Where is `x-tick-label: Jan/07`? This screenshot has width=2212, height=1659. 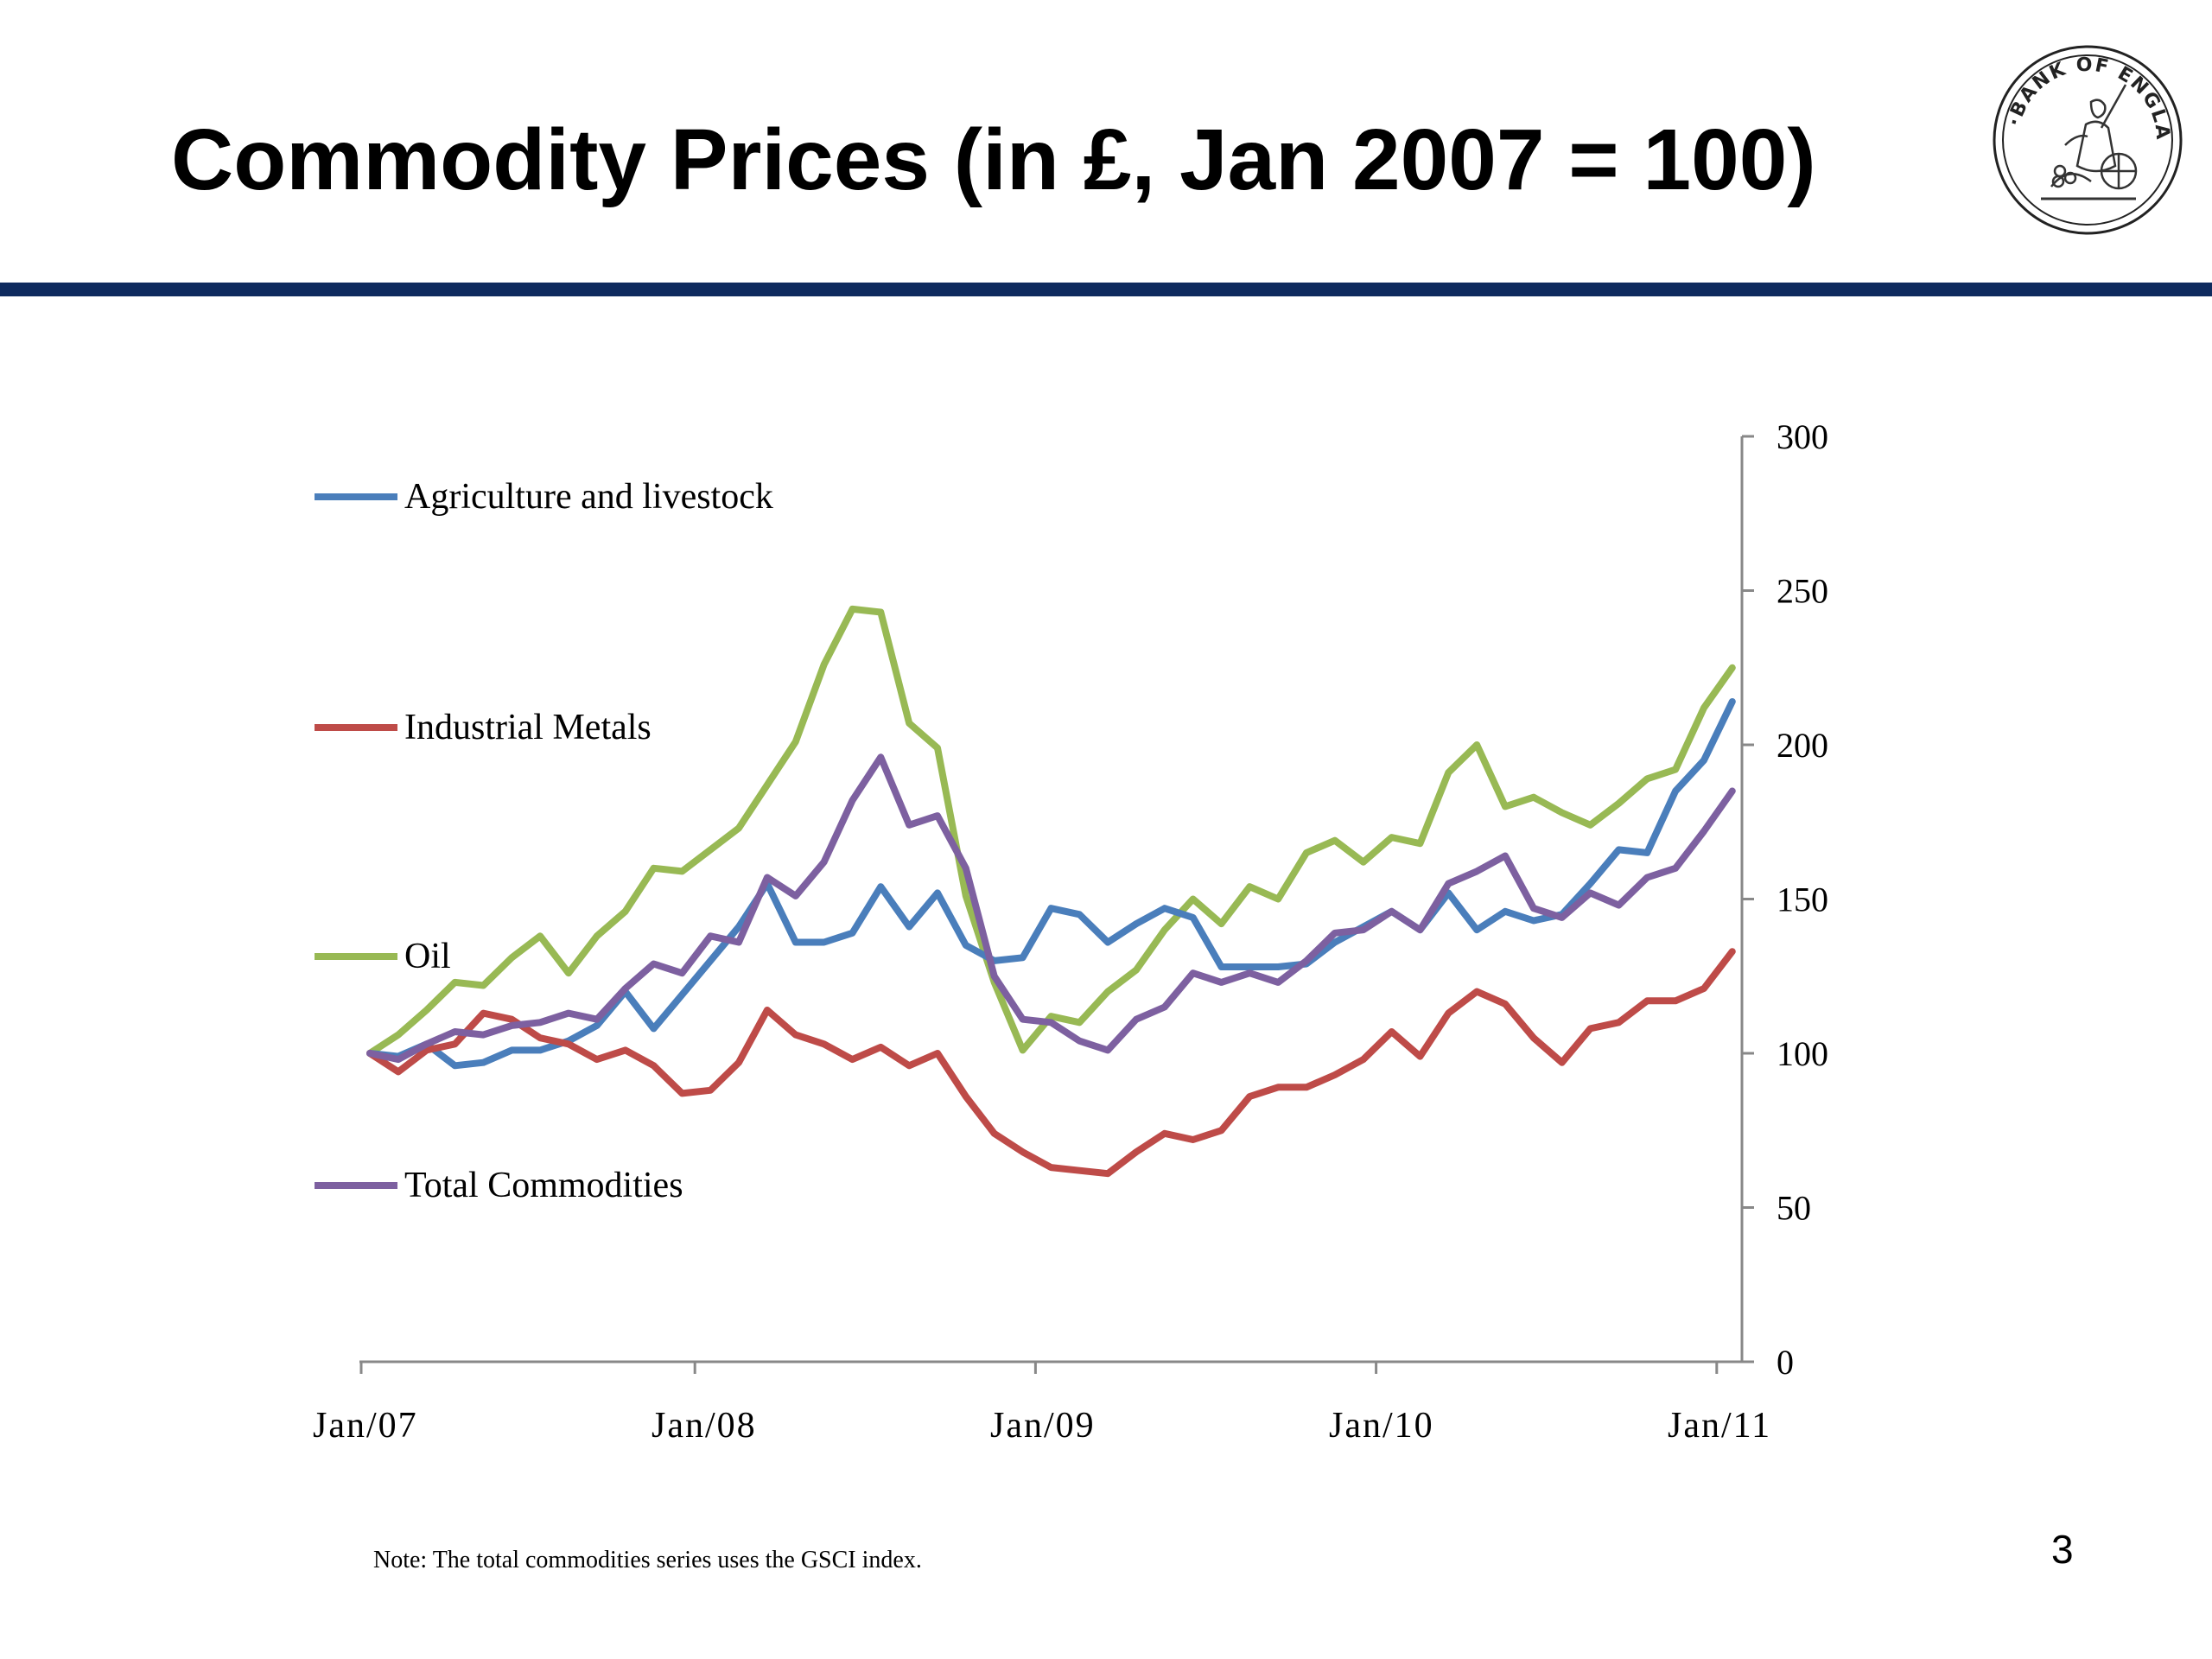 x-tick-label: Jan/07 is located at coordinates (365, 1426).